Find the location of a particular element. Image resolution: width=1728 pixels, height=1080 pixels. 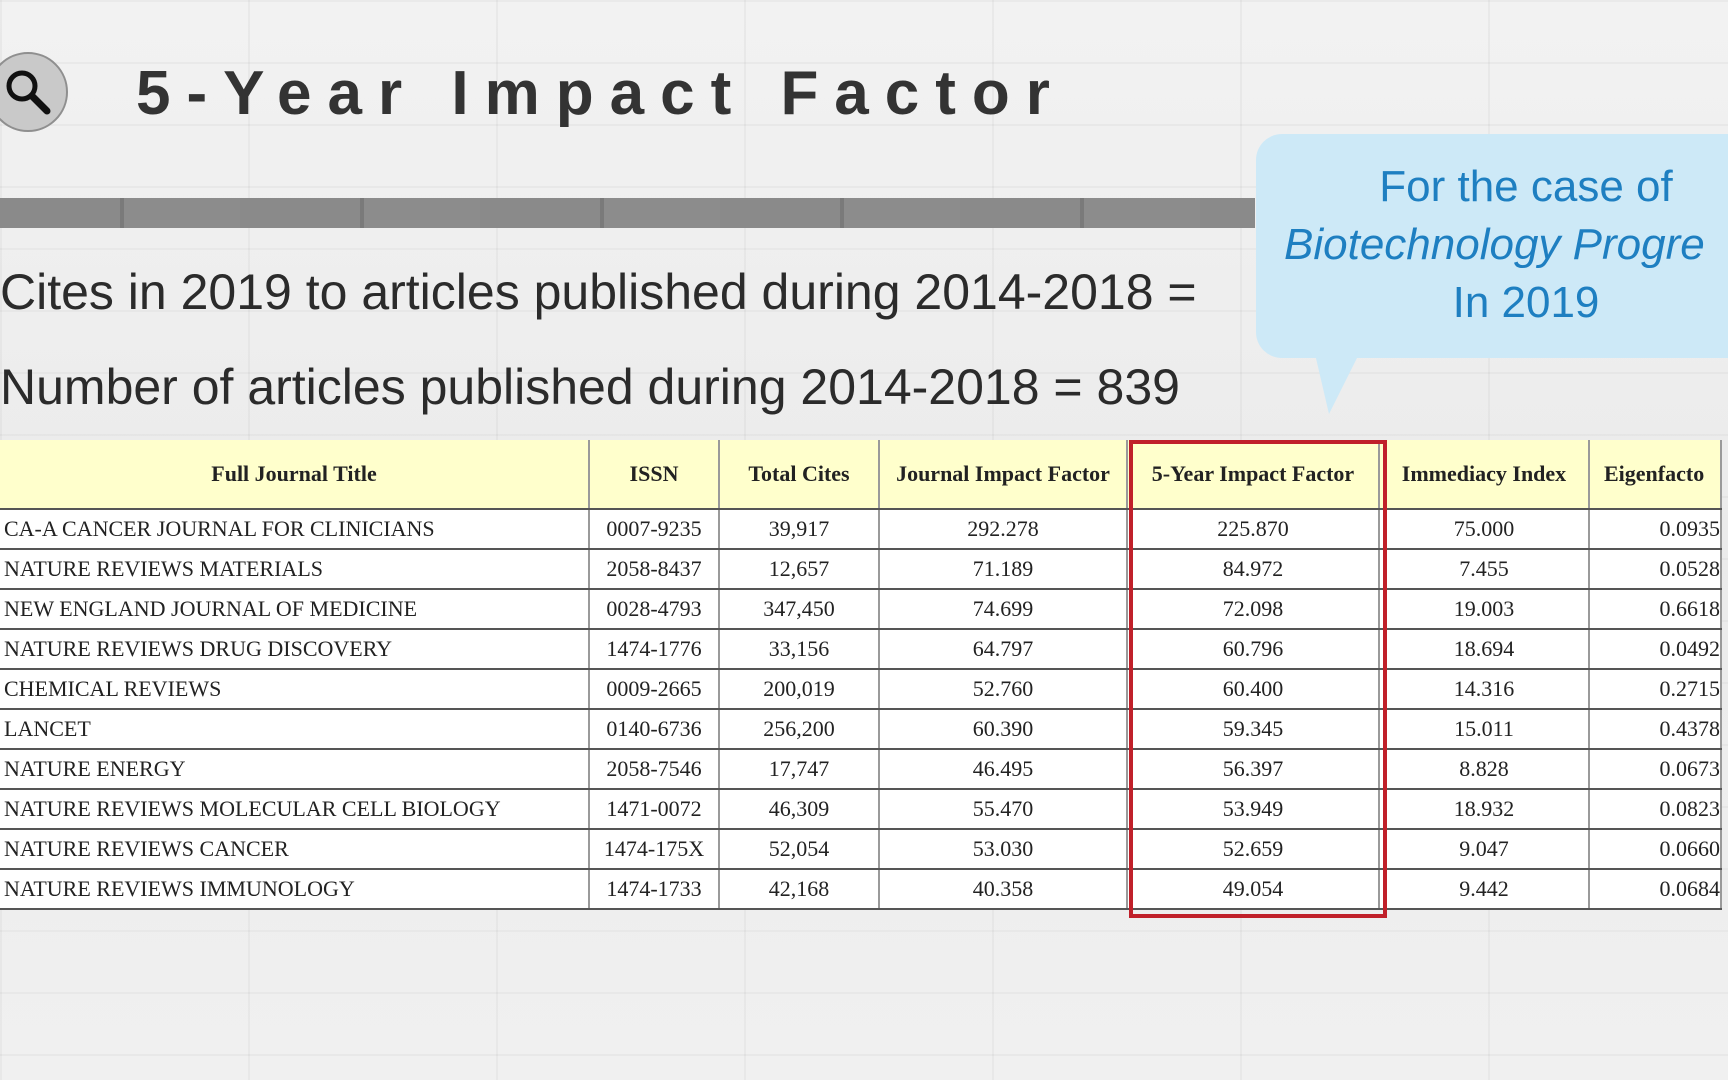

cell-journal-impact-factor: 74.699 is located at coordinates (1003, 609).